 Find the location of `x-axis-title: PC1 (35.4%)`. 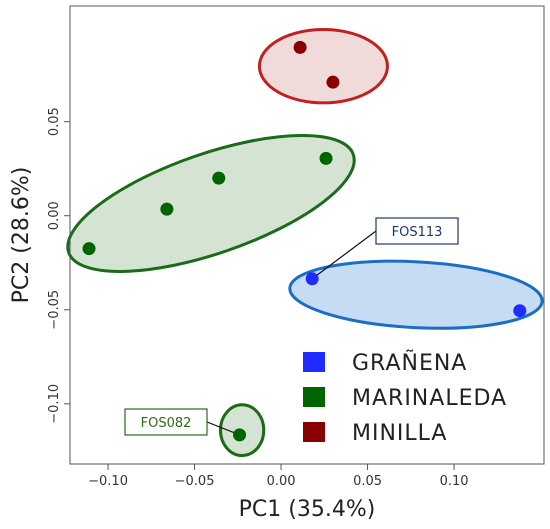

x-axis-title: PC1 (35.4%) is located at coordinates (307, 509).